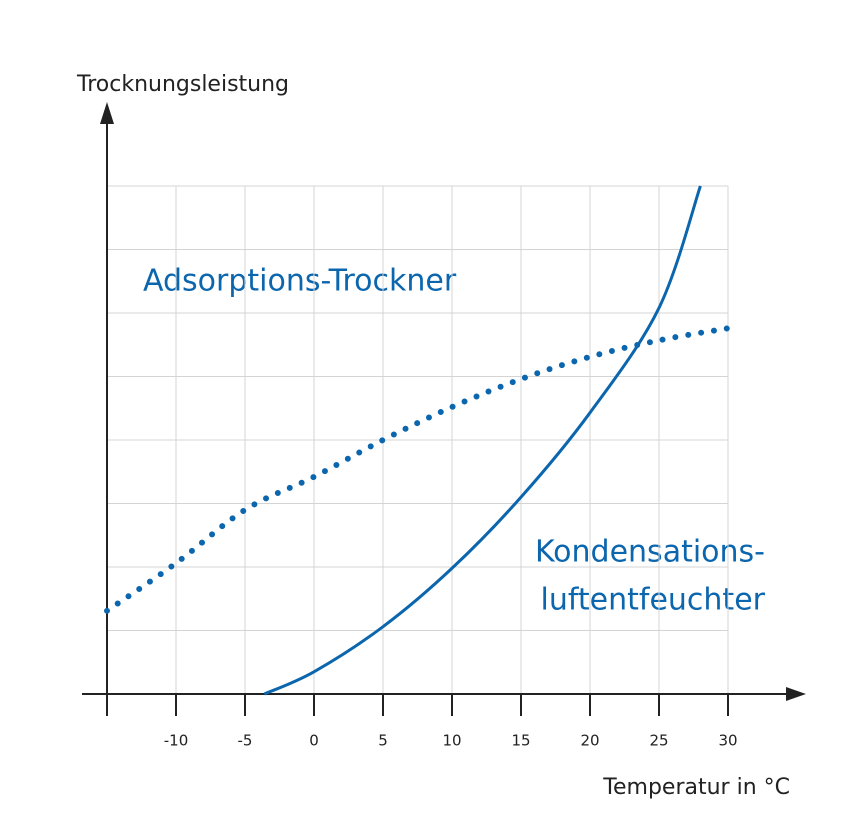 The width and height of the screenshot is (850, 835). I want to click on x-tick-label: 20, so click(589, 741).